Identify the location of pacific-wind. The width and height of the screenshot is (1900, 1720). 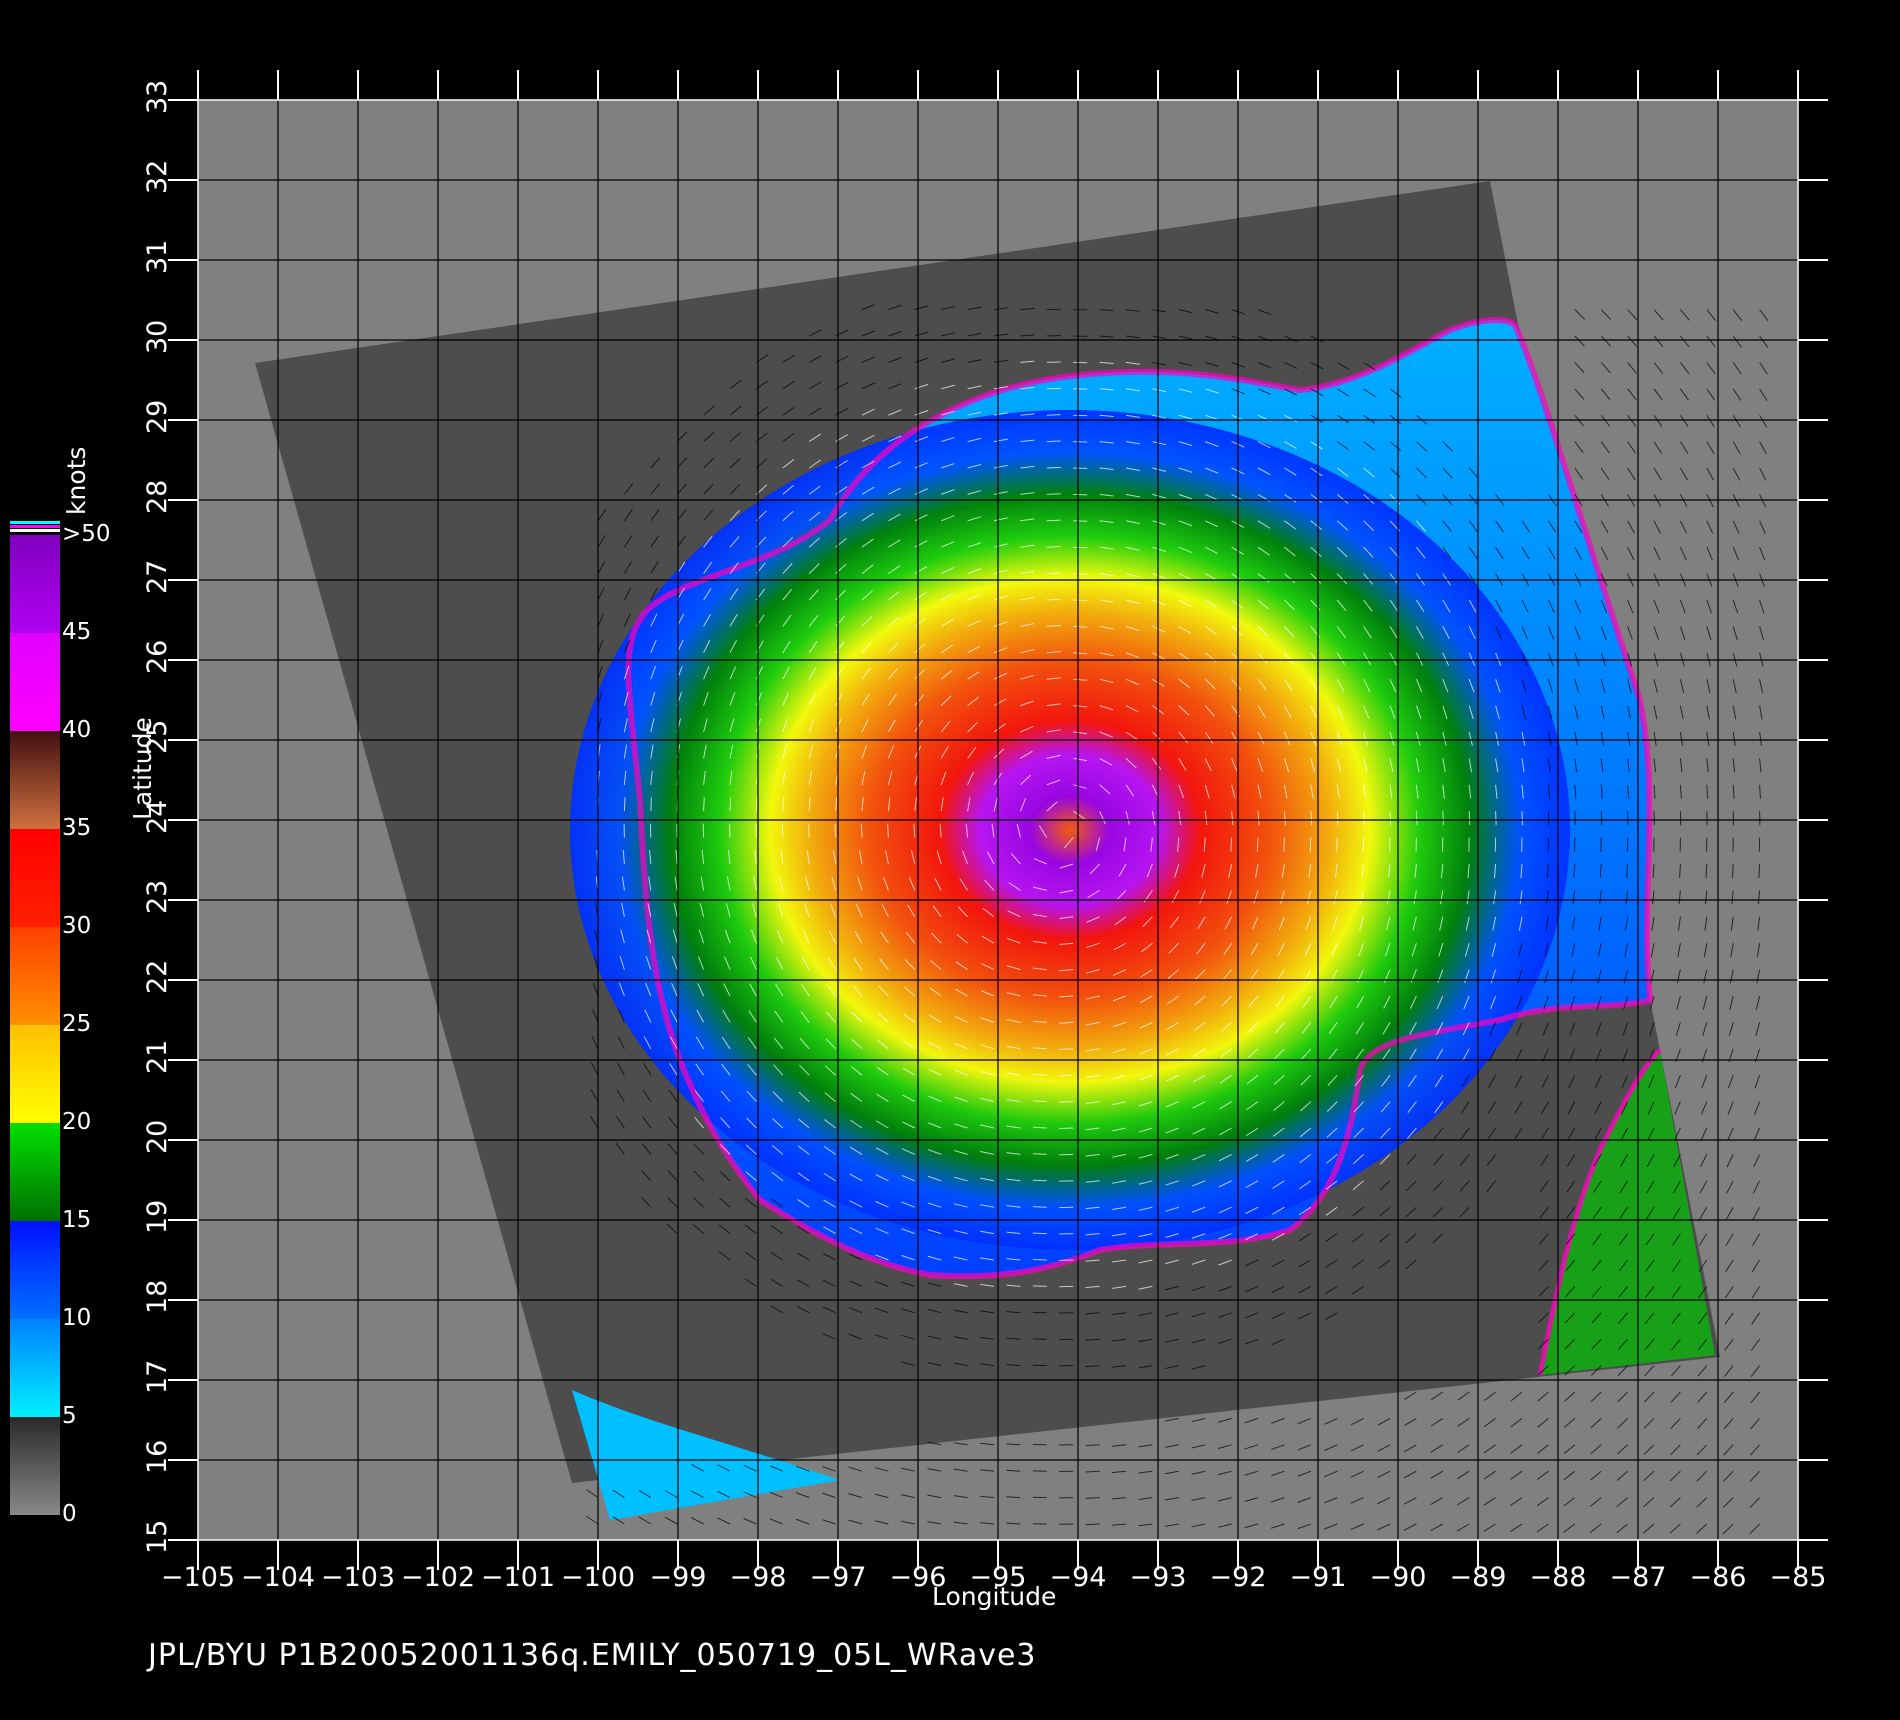
(706, 1455).